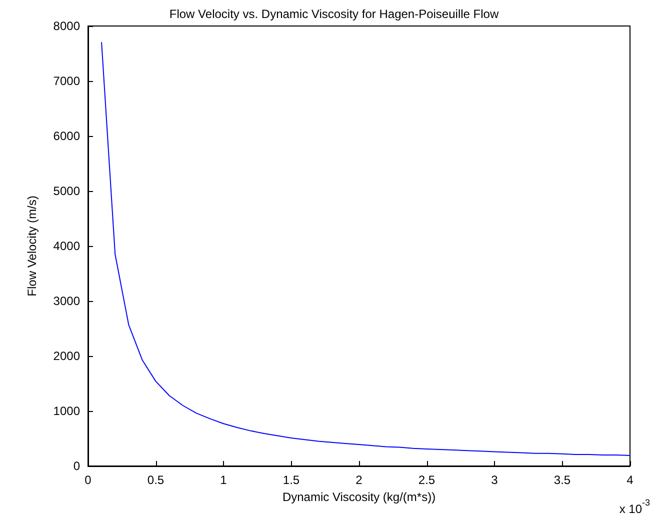 The image size is (668, 524). What do you see at coordinates (88, 480) in the screenshot?
I see `x-tick-label: 0` at bounding box center [88, 480].